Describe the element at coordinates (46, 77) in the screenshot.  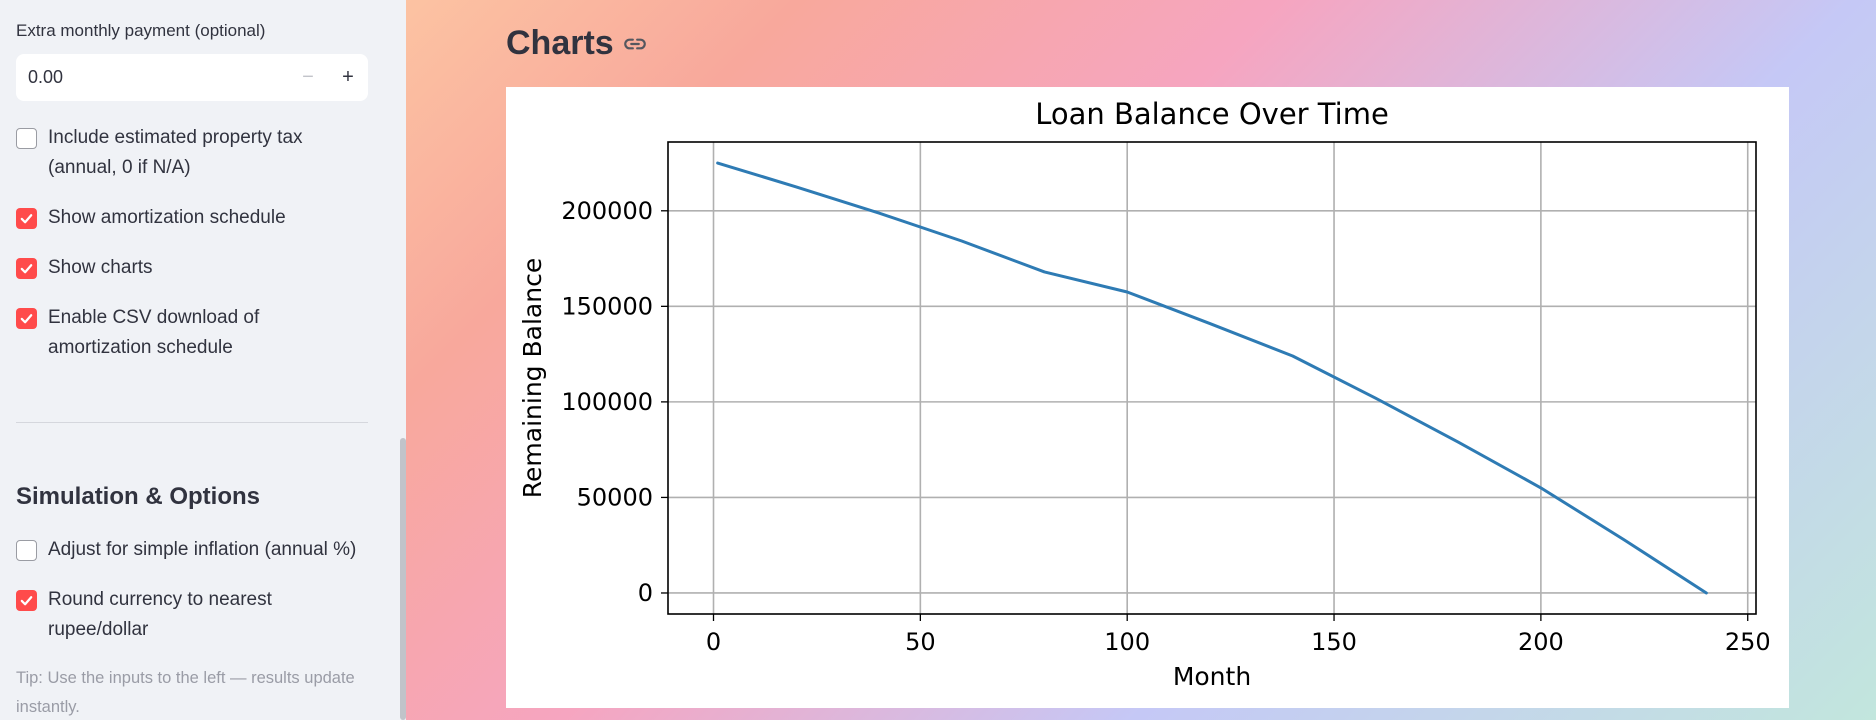
I see `extra-payment-value: 0.00` at that location.